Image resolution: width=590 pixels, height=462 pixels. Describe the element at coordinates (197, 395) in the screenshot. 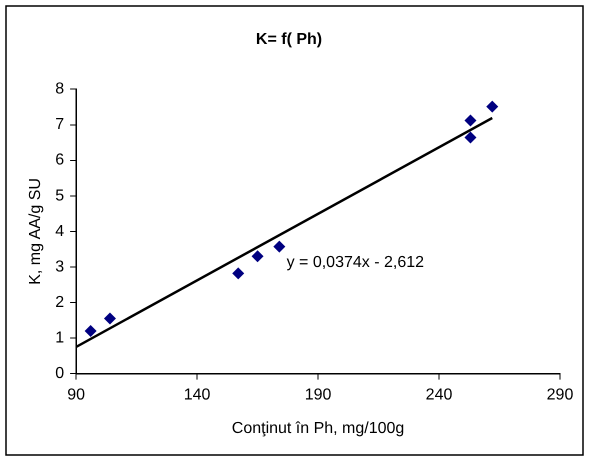

I see `x-tick-label: 140` at that location.